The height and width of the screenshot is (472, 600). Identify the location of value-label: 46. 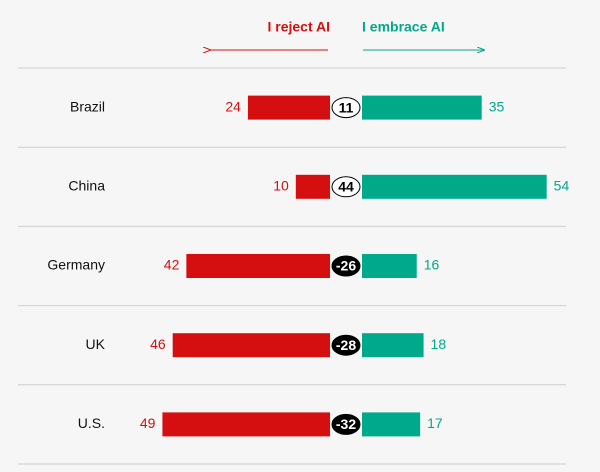
(158, 344).